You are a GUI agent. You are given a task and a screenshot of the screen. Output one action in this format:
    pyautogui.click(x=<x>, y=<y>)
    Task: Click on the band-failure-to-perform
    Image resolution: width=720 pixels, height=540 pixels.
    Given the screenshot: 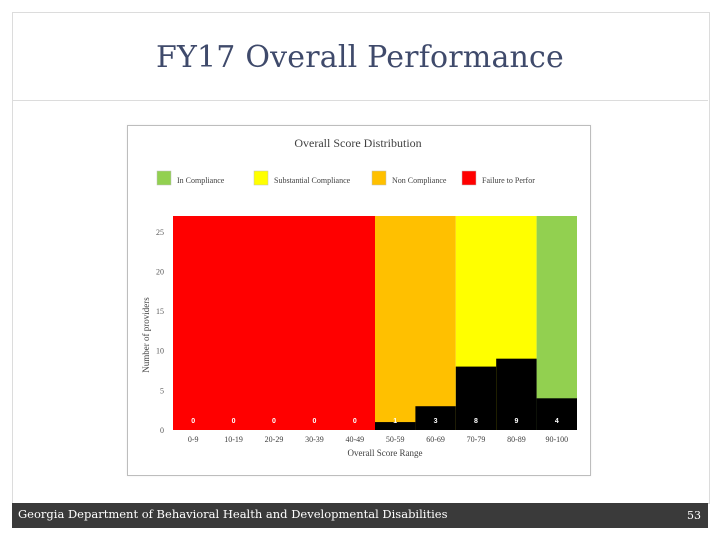 What is the action you would take?
    pyautogui.click(x=274, y=323)
    